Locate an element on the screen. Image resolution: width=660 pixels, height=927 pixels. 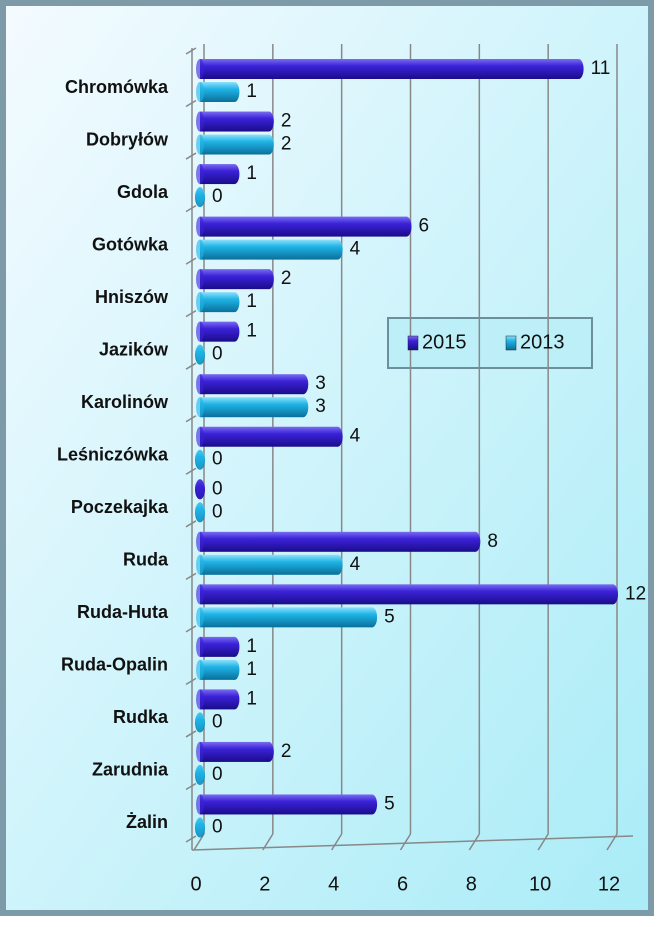
category-label: Jazików is located at coordinates (134, 349).